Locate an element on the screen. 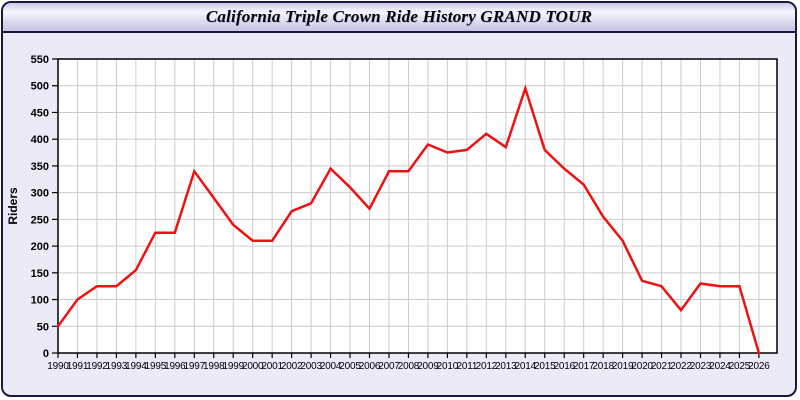 The width and height of the screenshot is (800, 400). x-tick-label: 2000 is located at coordinates (253, 366).